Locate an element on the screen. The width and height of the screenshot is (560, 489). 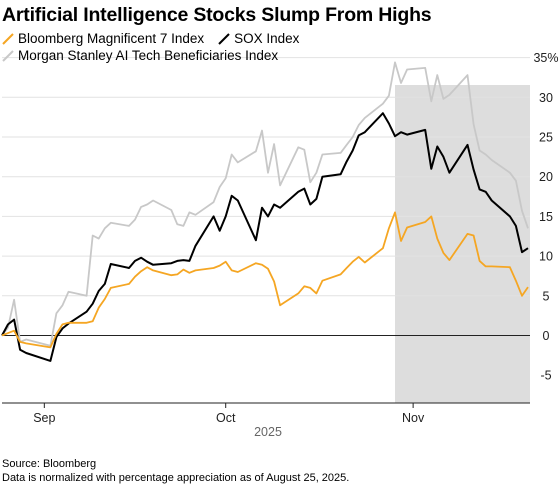
x-tick-label: Sep is located at coordinates (44, 418).